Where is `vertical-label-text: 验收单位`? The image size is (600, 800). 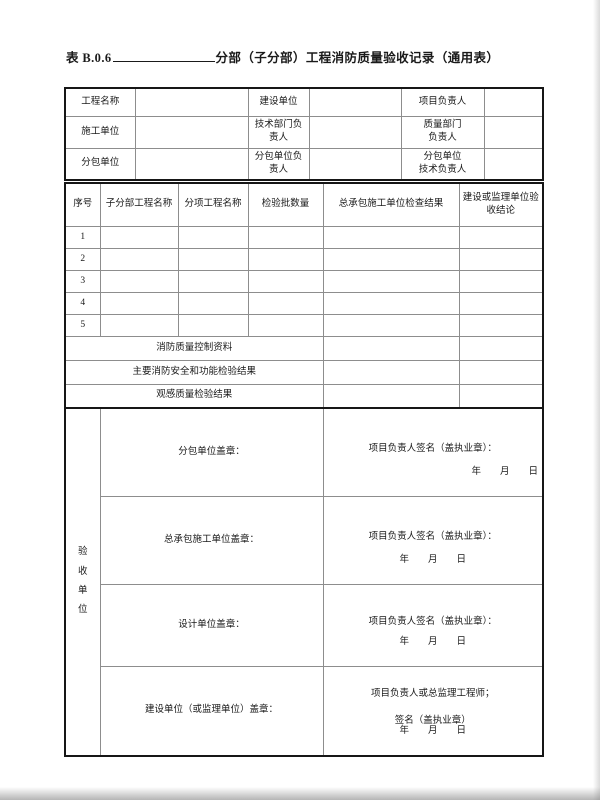 vertical-label-text: 验收单位 is located at coordinates (82, 581).